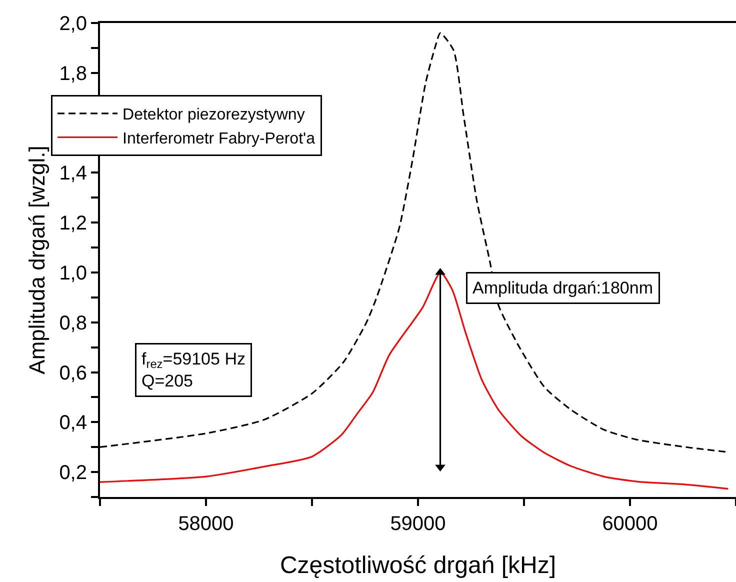 This screenshot has width=736, height=582. I want to click on y-tick-label: 0,6, so click(73, 373).